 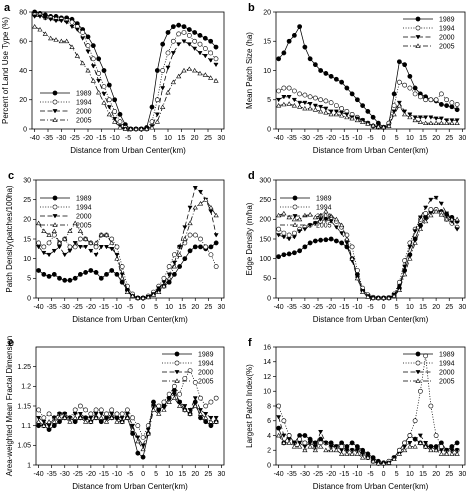 What do you see at coordinates (265, 220) in the screenshot?
I see `y-tick-label: 200` at bounding box center [265, 220].